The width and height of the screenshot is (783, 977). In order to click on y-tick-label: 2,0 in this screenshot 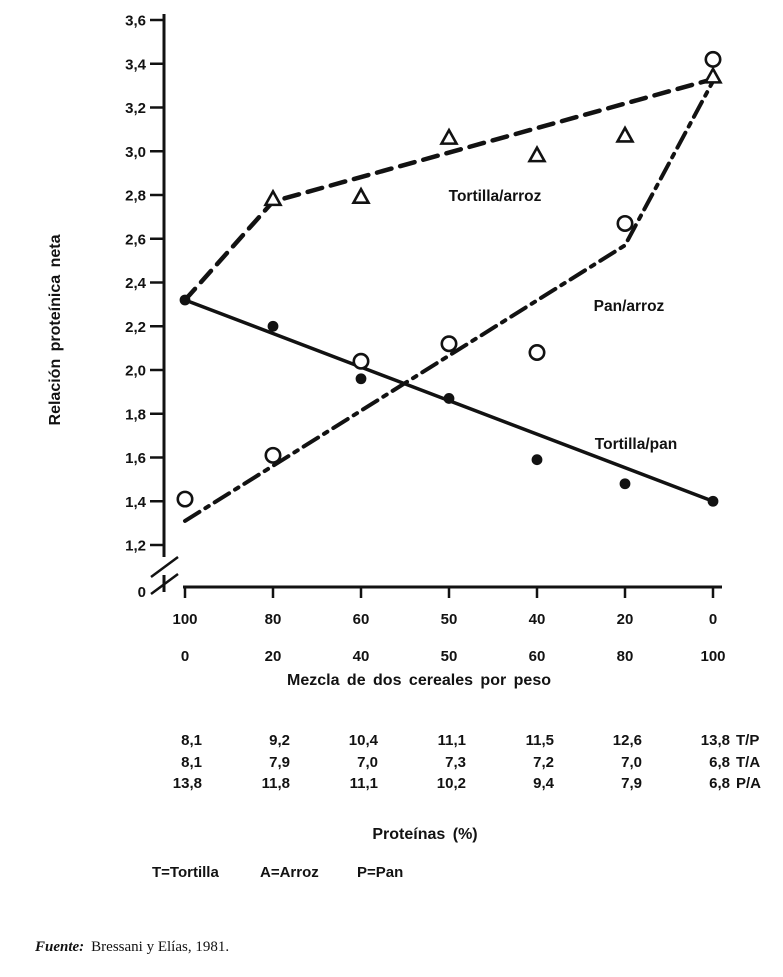, I will do `click(135, 371)`.